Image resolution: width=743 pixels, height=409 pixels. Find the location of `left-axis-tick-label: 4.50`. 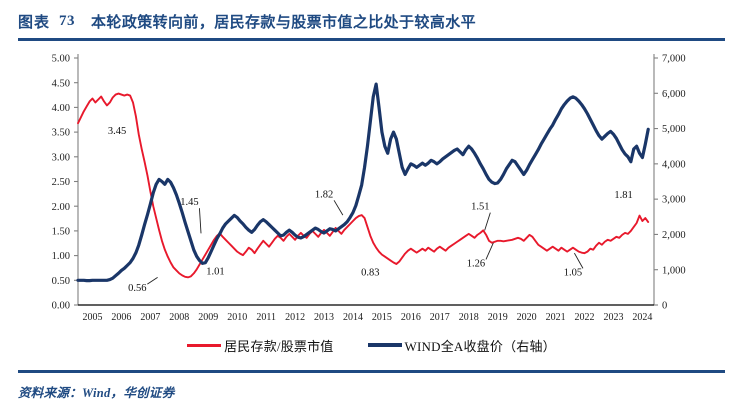

left-axis-tick-label: 4.50 is located at coordinates (61, 83).